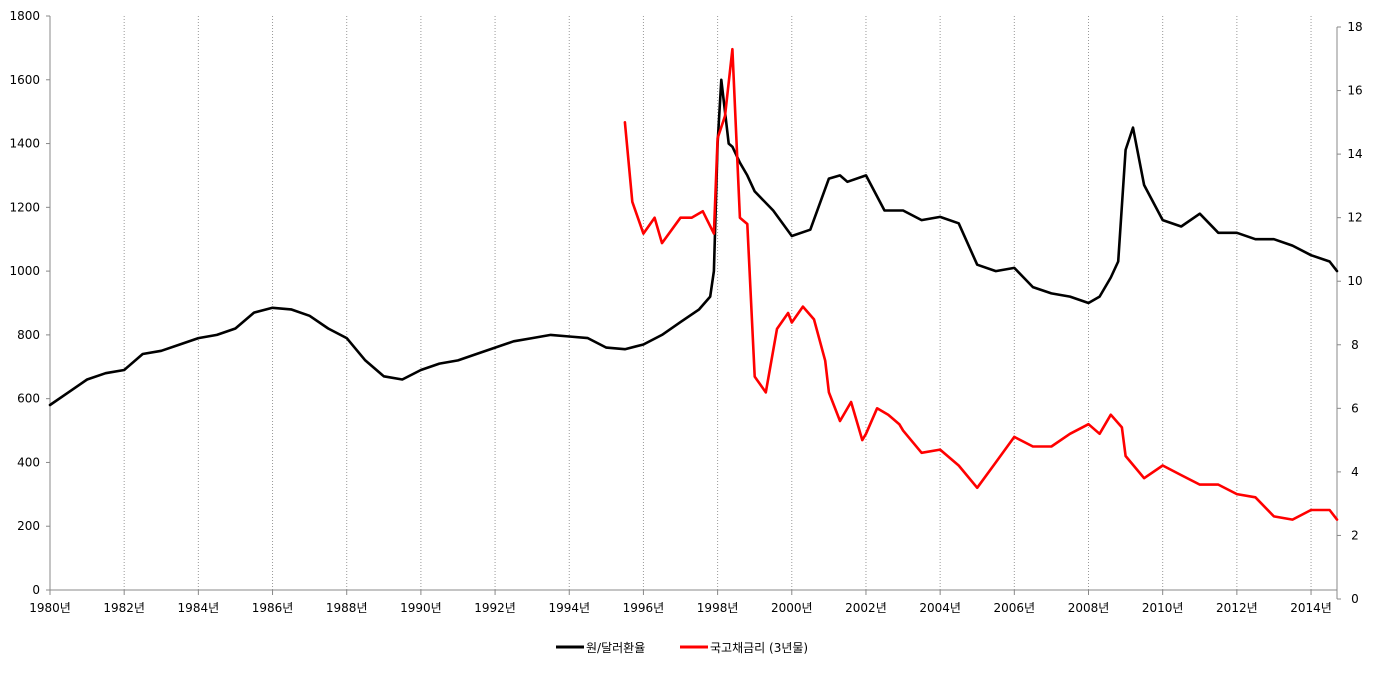 This screenshot has width=1376, height=675. I want to click on y-tick-label: 200, so click(28, 526).